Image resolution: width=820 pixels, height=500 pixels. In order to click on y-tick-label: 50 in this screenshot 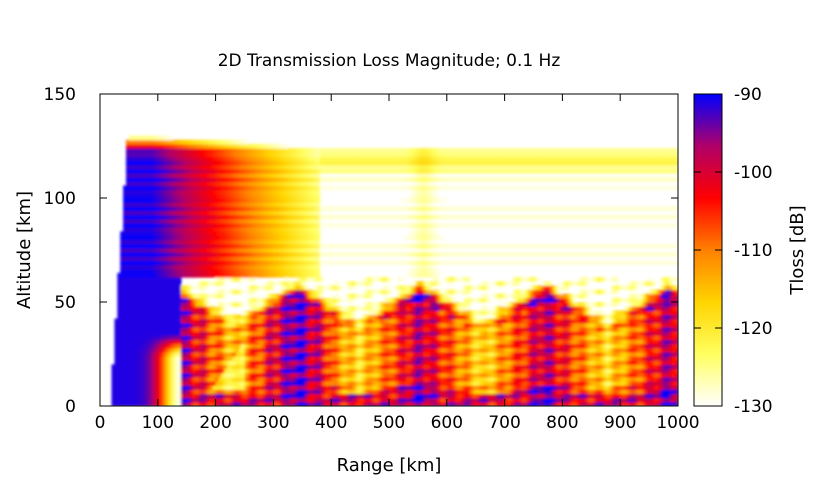, I will do `click(65, 303)`.